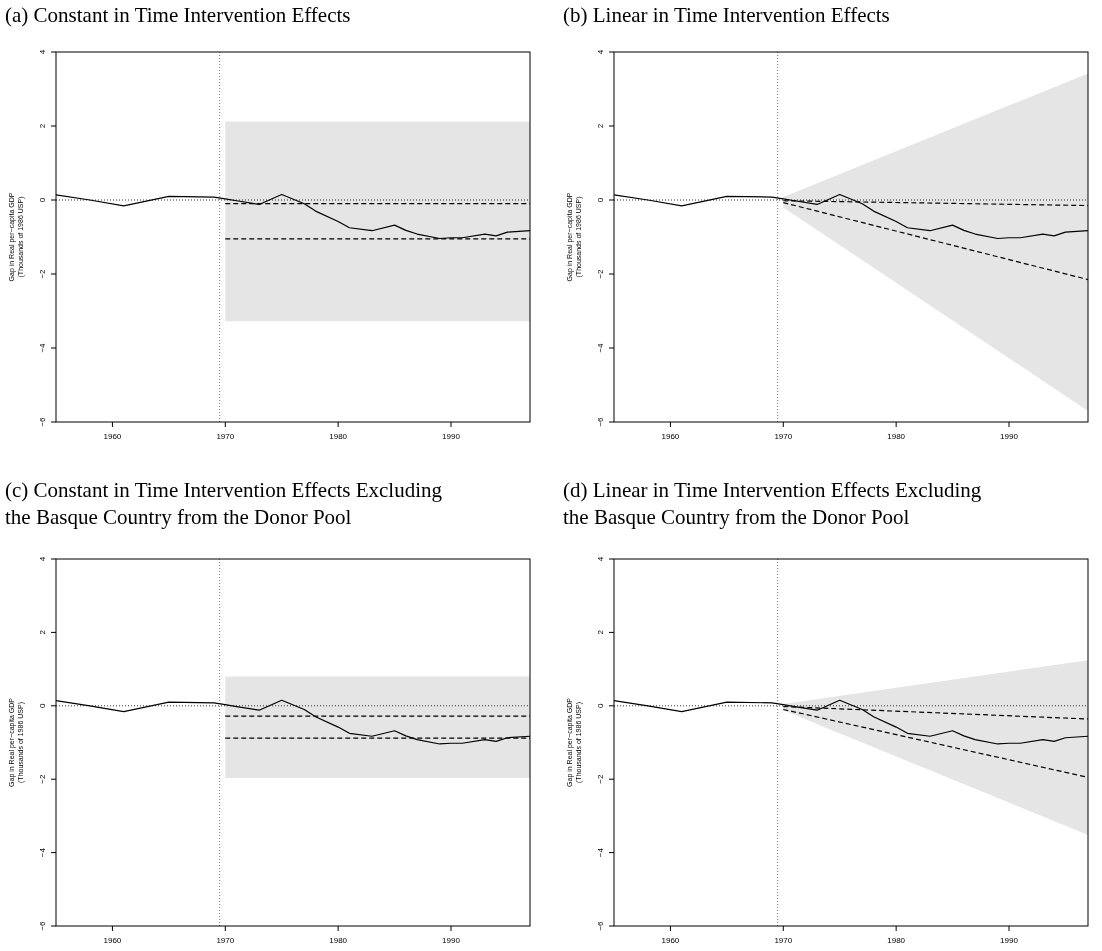 The width and height of the screenshot is (1102, 951). What do you see at coordinates (224, 503) in the screenshot?
I see `chart-title: (c) Constant in Time Intervention Effects Excluding the Basque Country from the Donor Pool` at bounding box center [224, 503].